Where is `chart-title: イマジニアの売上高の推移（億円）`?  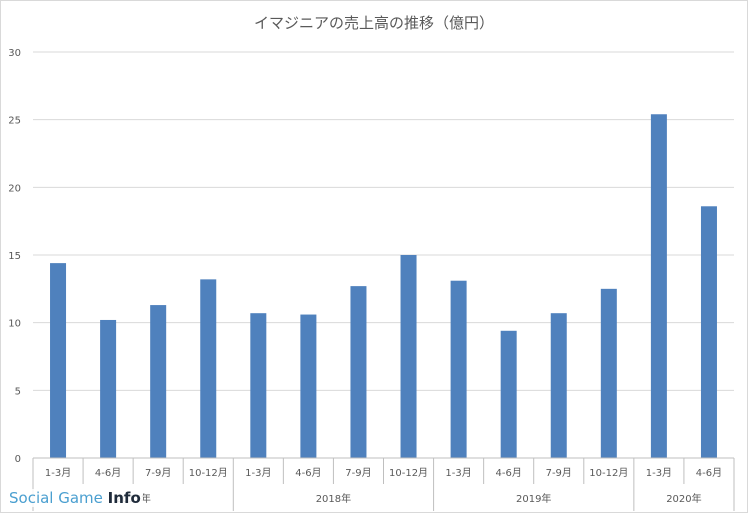 chart-title: イマジニアの売上高の推移（億円） is located at coordinates (374, 23).